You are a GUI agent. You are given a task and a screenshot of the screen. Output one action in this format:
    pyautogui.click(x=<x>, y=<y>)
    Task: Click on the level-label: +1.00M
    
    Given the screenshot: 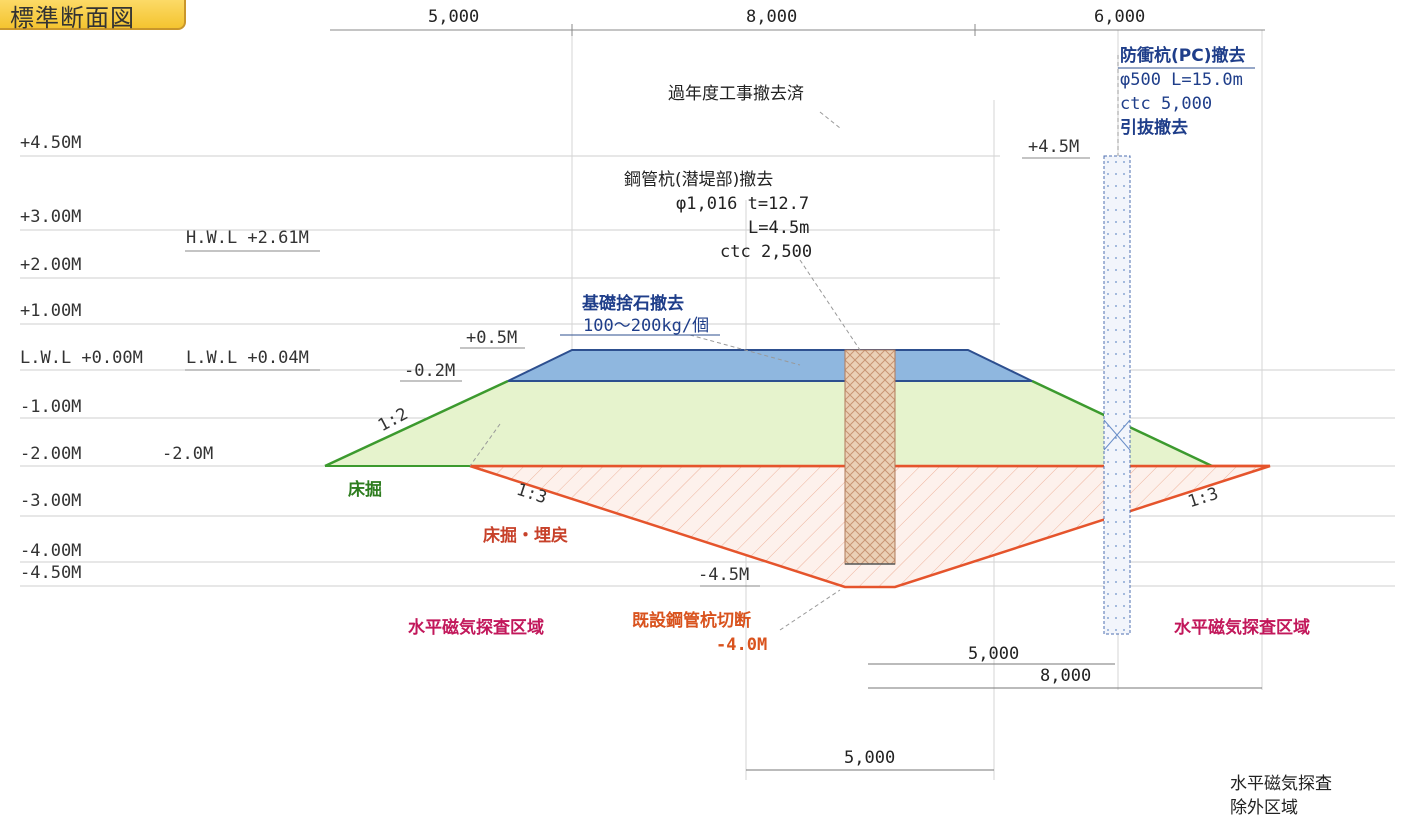 What is the action you would take?
    pyautogui.click(x=51, y=311)
    